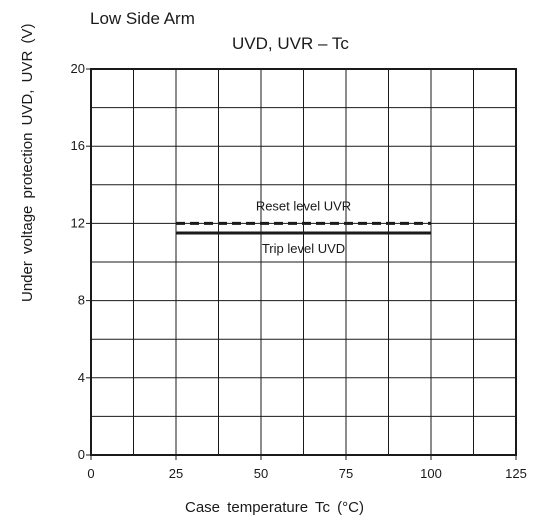 The height and width of the screenshot is (525, 536). Describe the element at coordinates (303, 205) in the screenshot. I see `series-label-reset-uvr: Reset level UVR` at that location.